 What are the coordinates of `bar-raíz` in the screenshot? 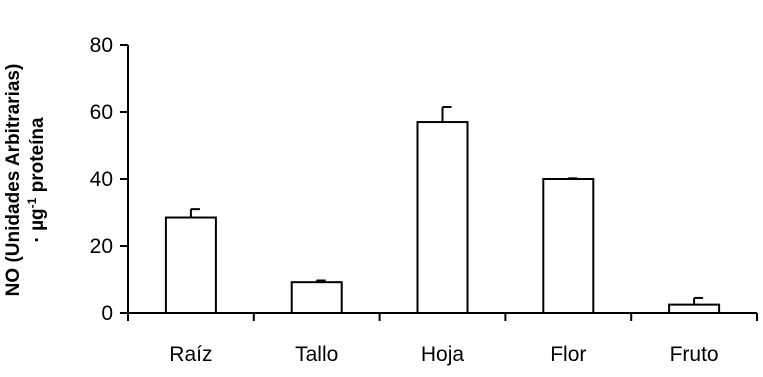 It's located at (190, 265).